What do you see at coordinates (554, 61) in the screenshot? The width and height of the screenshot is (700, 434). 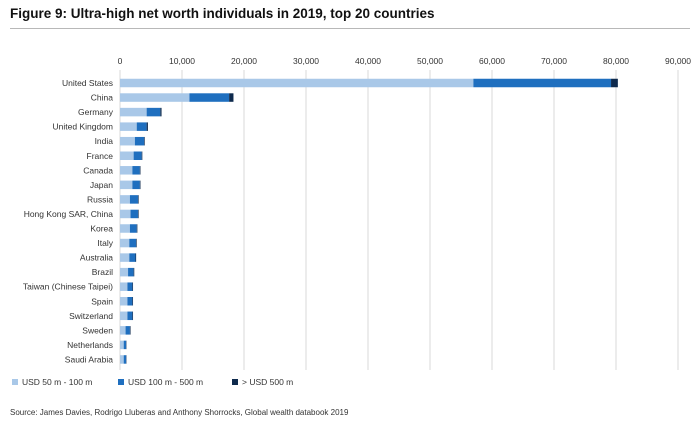 I see `x-tick-label: 70,000` at bounding box center [554, 61].